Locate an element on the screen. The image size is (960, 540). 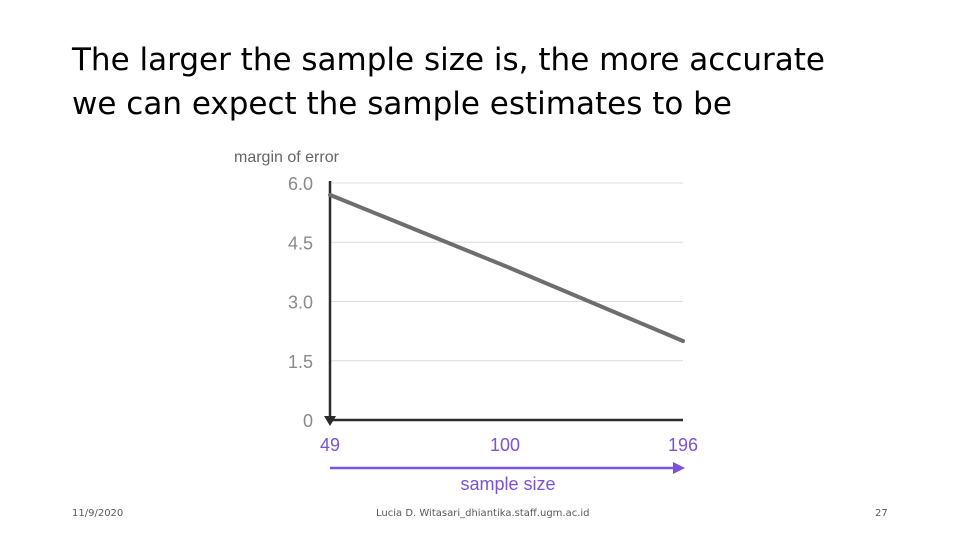
footer-date: 11/9/2020 is located at coordinates (98, 513).